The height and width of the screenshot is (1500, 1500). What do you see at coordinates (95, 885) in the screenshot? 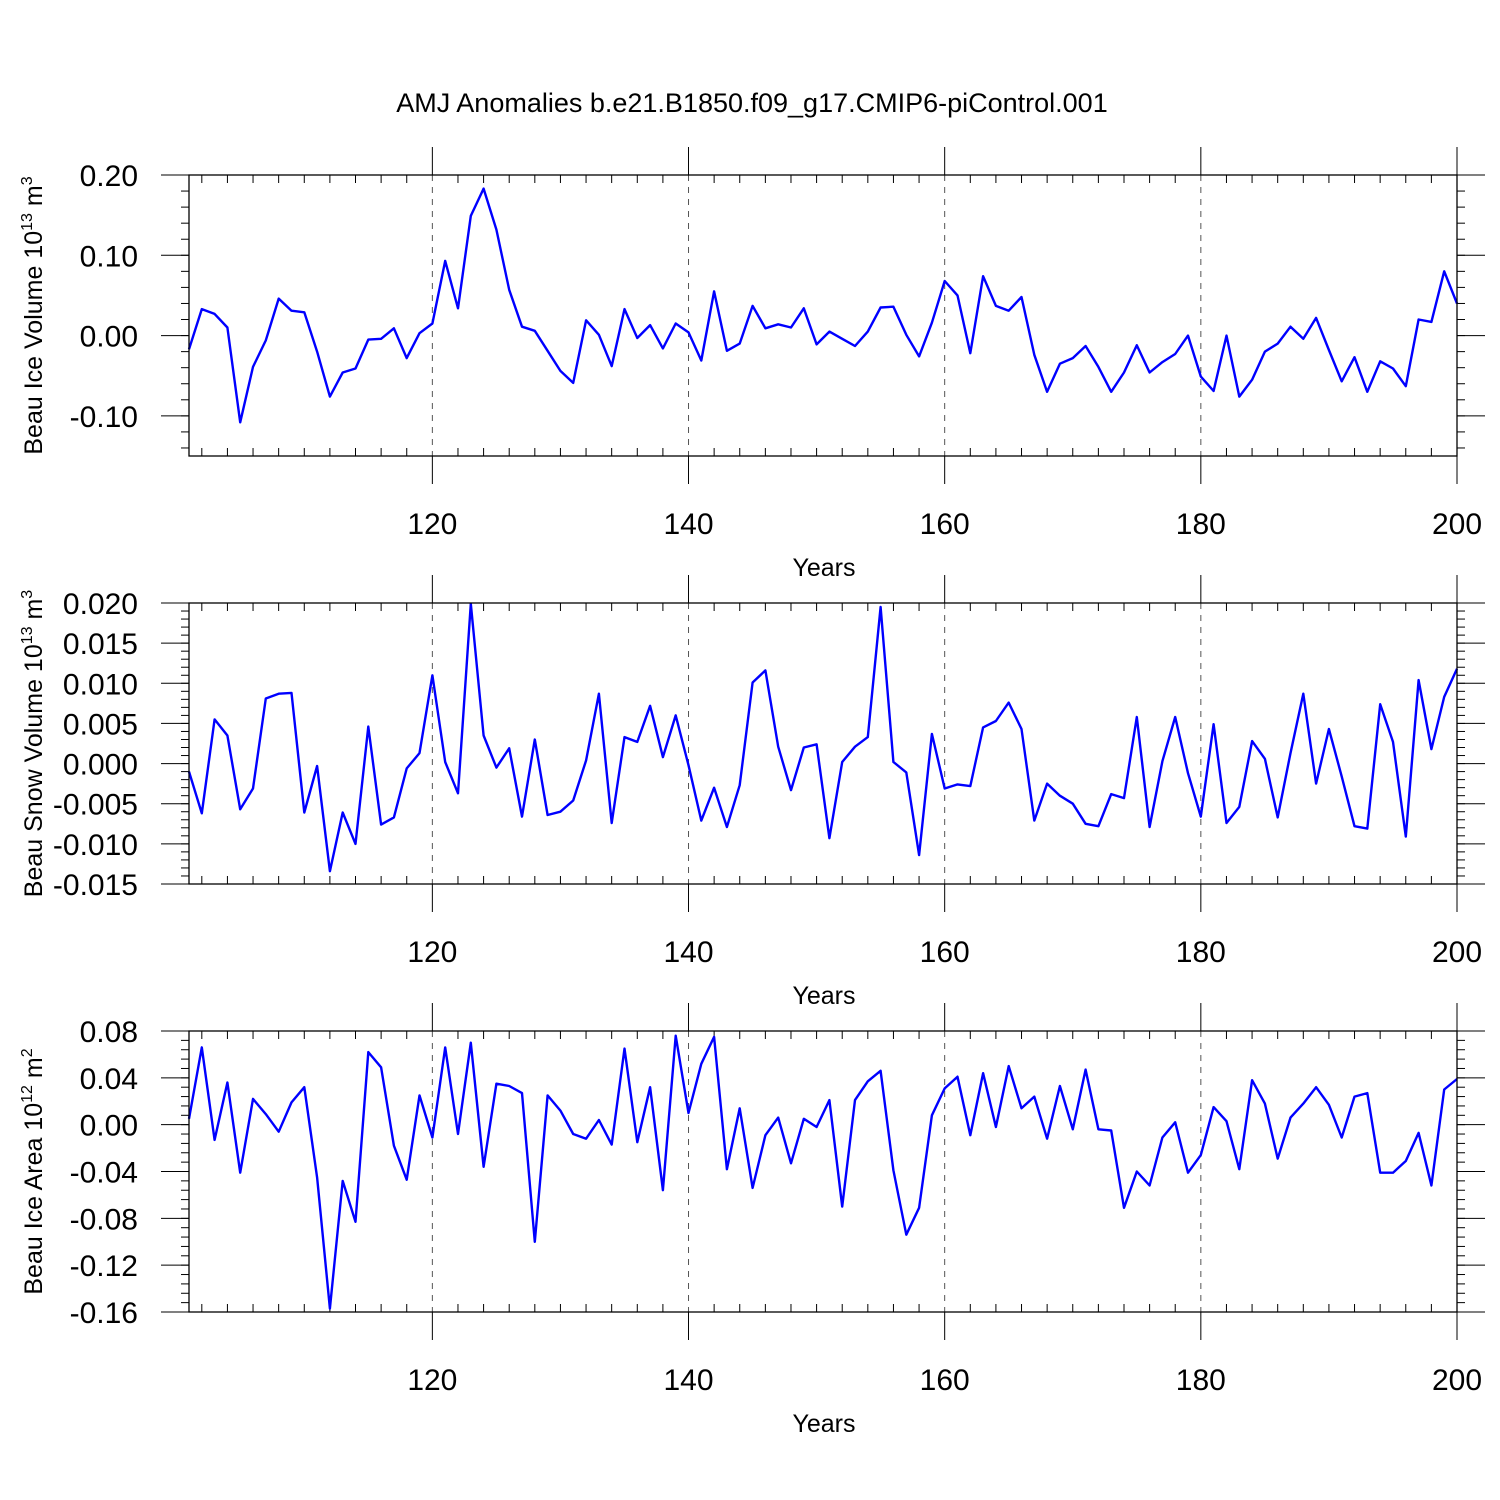
I see `y-tick-label: -0.015` at bounding box center [95, 885].